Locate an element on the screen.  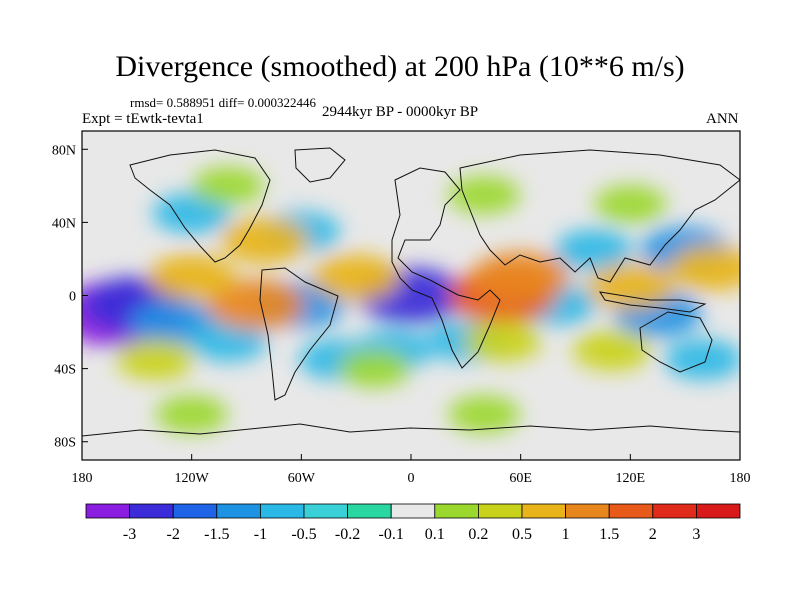
colorbar: -3 -2 -1.5 -1 -0.5 -0.2 -0.1 0.1 0.2 0.5 1 1.5 2 3 is located at coordinates (413, 523).